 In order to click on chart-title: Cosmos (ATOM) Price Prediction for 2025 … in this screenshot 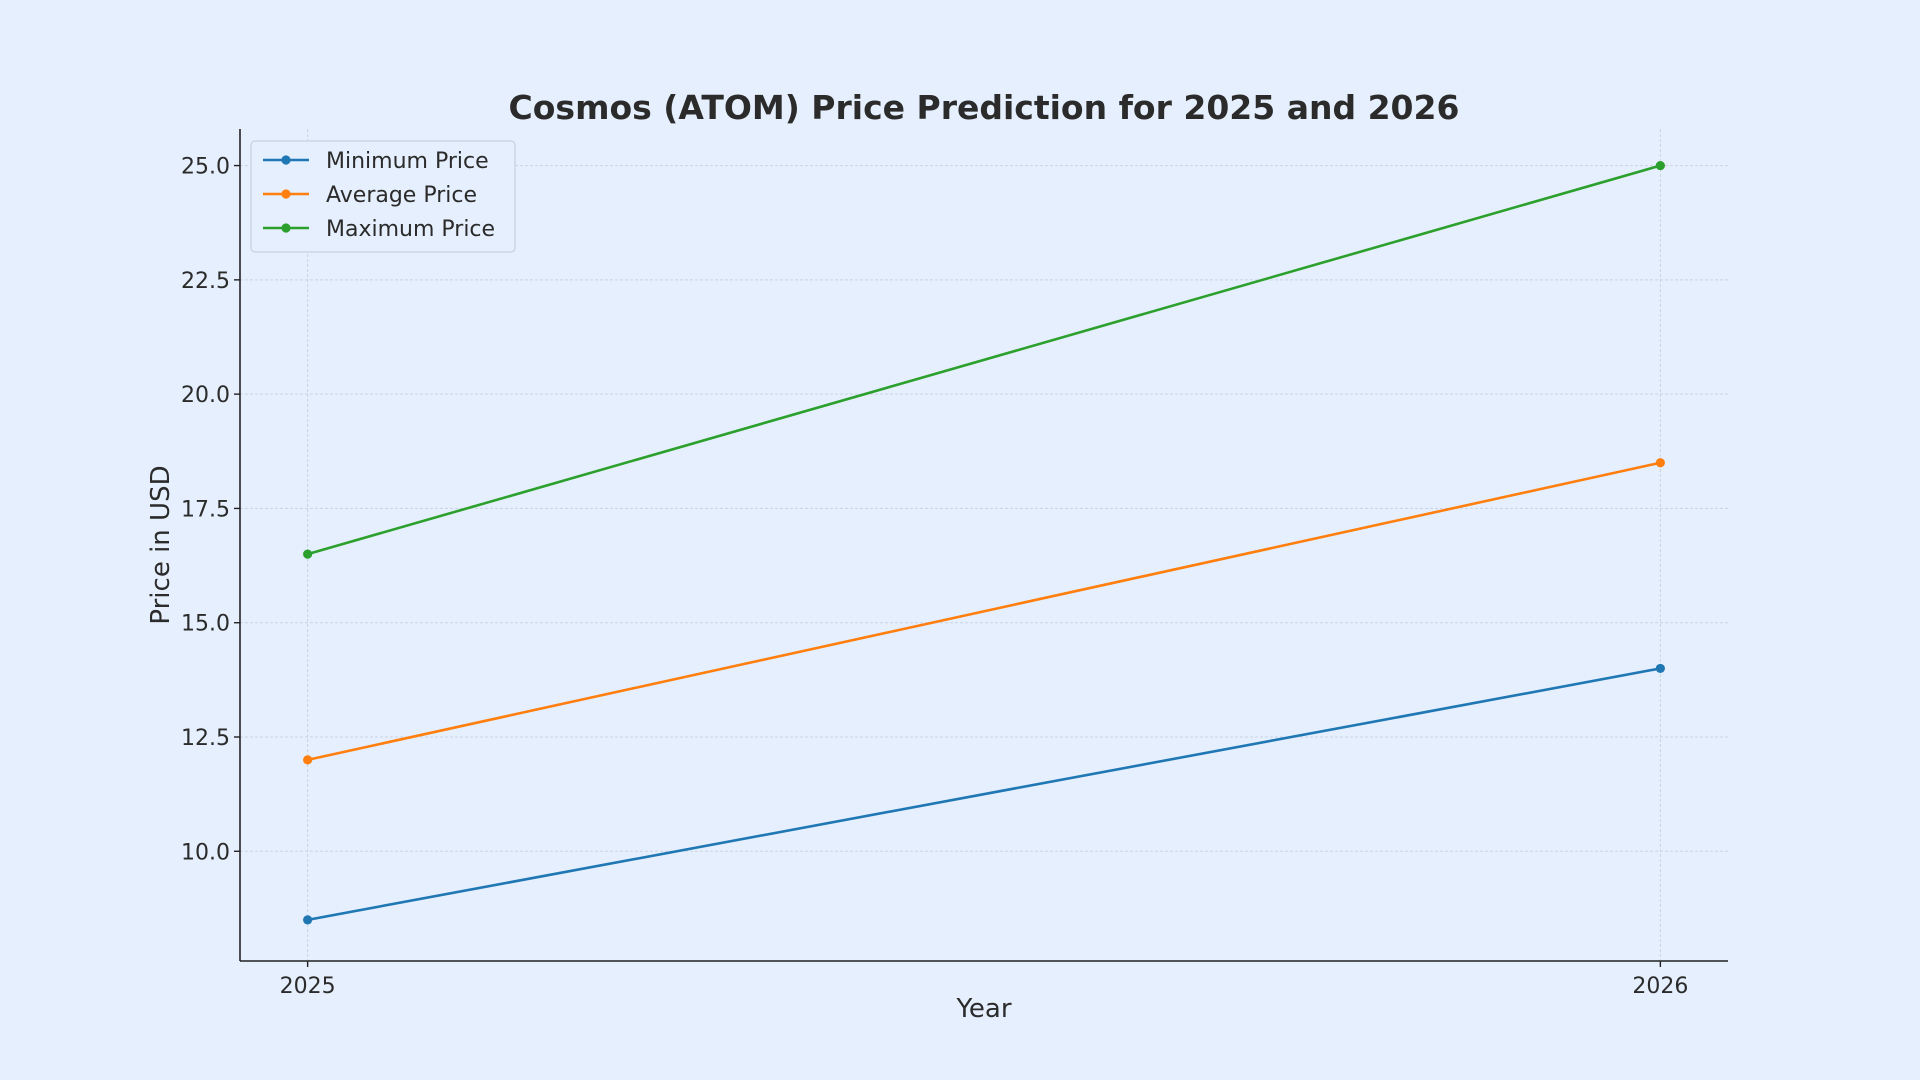, I will do `click(984, 107)`.